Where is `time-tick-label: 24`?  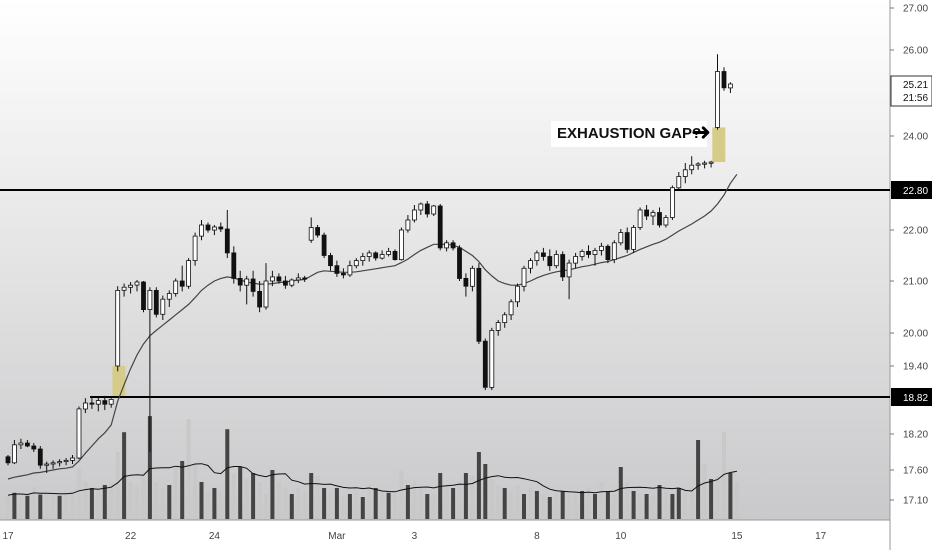
time-tick-label: 24 is located at coordinates (215, 536).